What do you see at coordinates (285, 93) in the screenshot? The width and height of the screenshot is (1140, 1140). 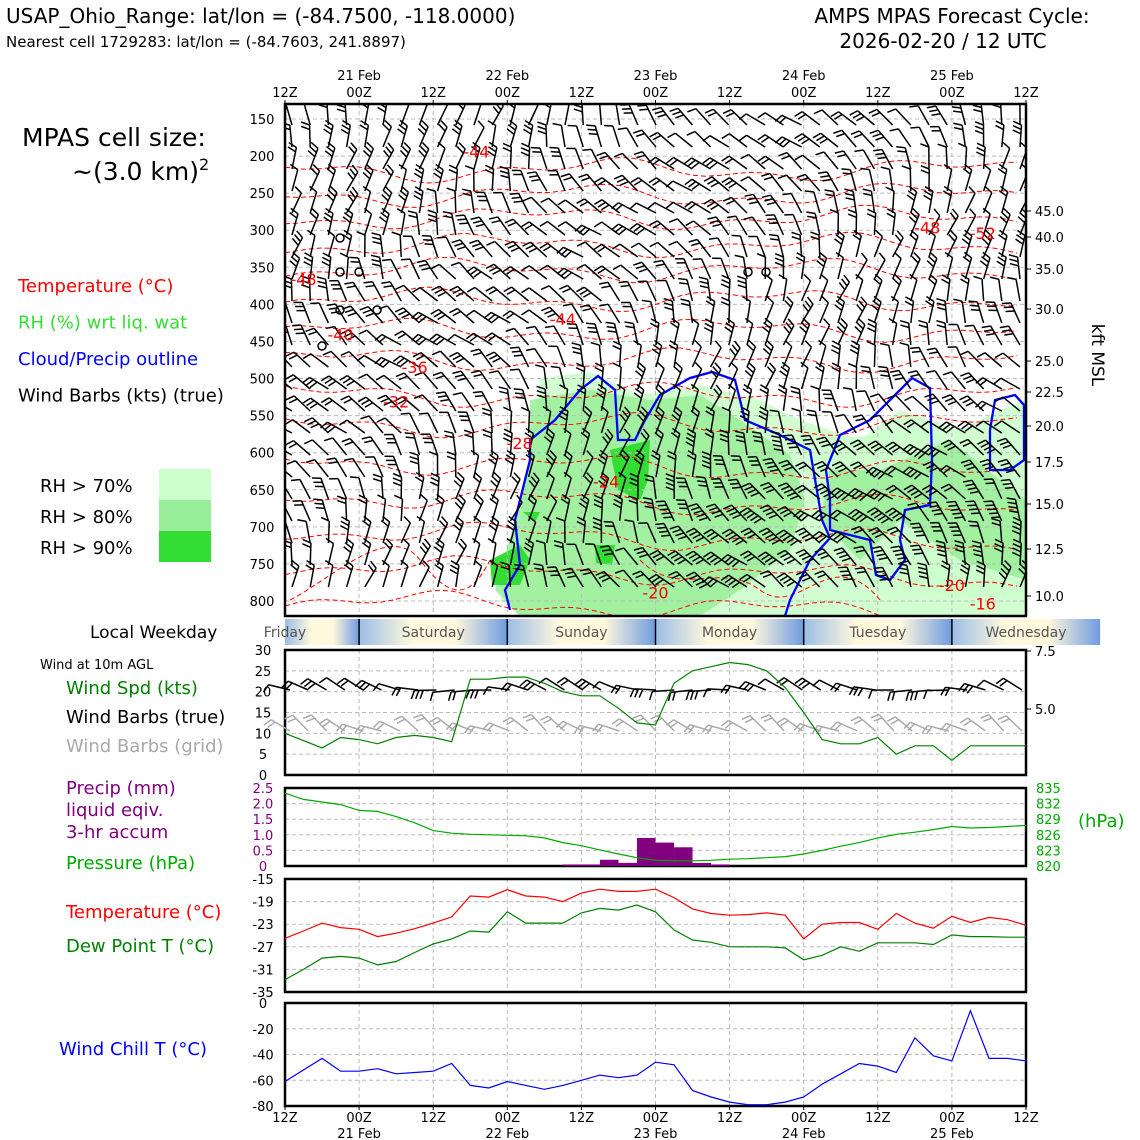 I see `top-time-tick: 12Z` at bounding box center [285, 93].